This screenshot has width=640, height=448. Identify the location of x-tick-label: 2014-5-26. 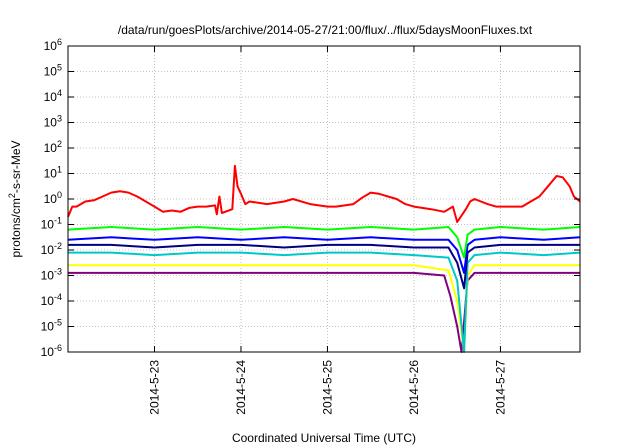
(414, 387).